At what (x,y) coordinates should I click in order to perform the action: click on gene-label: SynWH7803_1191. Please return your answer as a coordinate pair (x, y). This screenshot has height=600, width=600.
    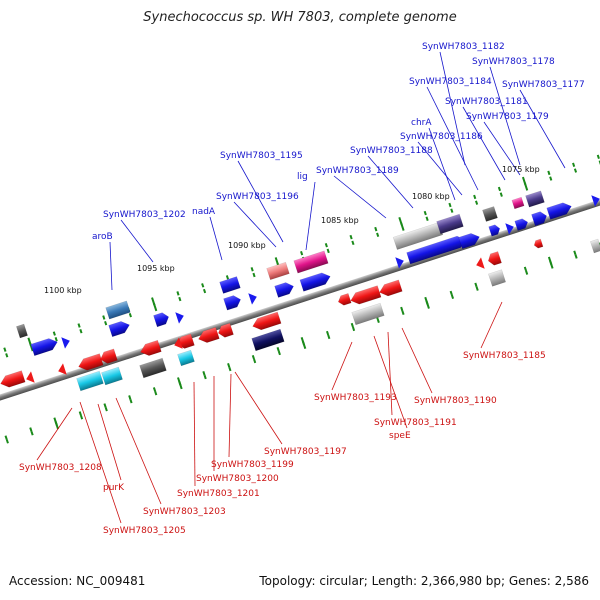
    Looking at the image, I should click on (415, 423).